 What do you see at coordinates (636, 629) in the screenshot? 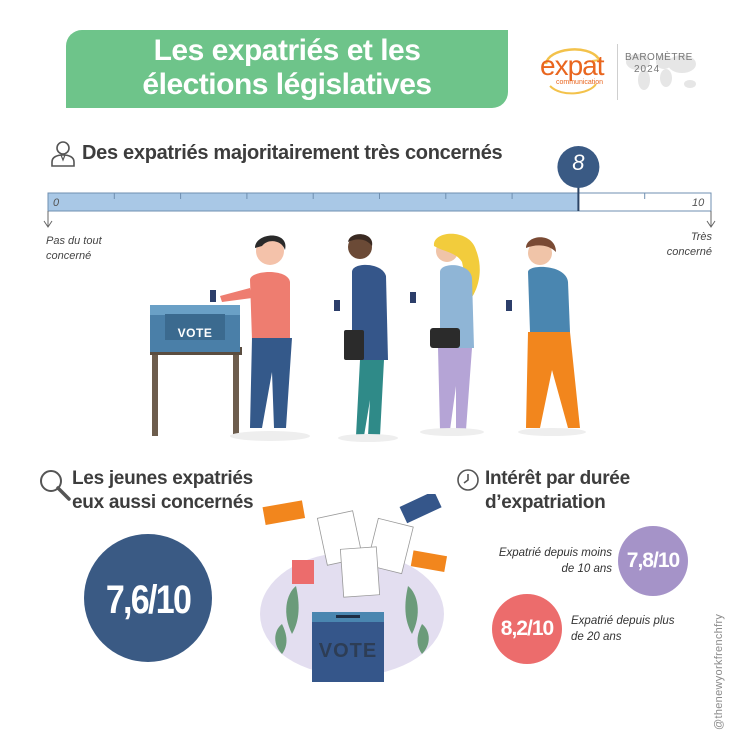
I see `duration-over20-label: Expatrié depuis plus de 20 ans` at bounding box center [636, 629].